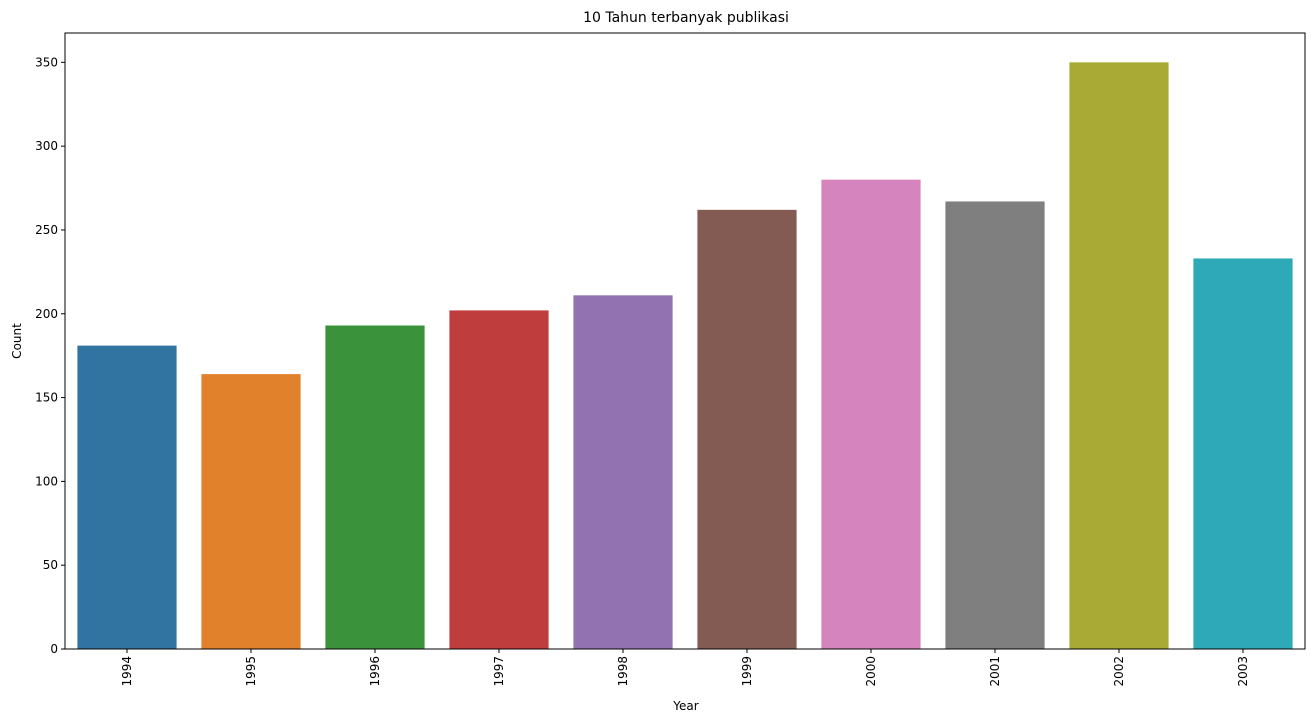  What do you see at coordinates (251, 511) in the screenshot?
I see `bar-1995` at bounding box center [251, 511].